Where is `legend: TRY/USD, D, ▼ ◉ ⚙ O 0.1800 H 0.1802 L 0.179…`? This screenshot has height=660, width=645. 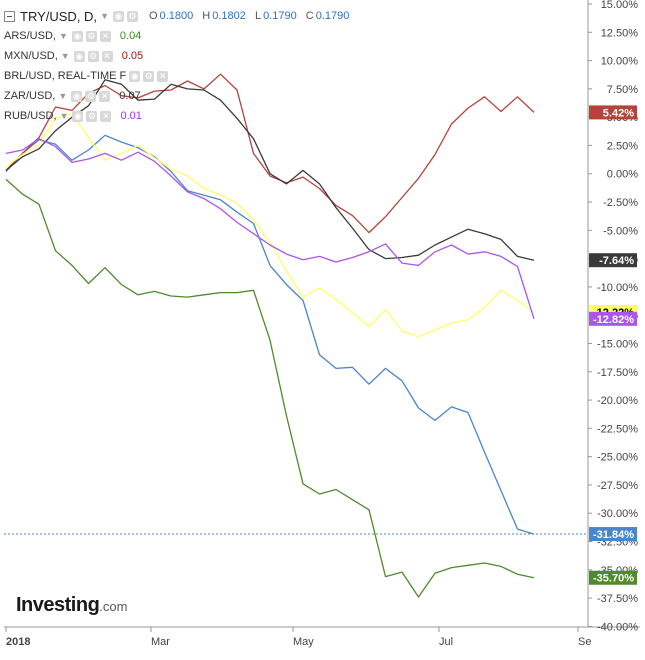 legend: TRY/USD, D, ▼ ◉ ⚙ O 0.1800 H 0.1802 L 0.179… is located at coordinates (179, 66).